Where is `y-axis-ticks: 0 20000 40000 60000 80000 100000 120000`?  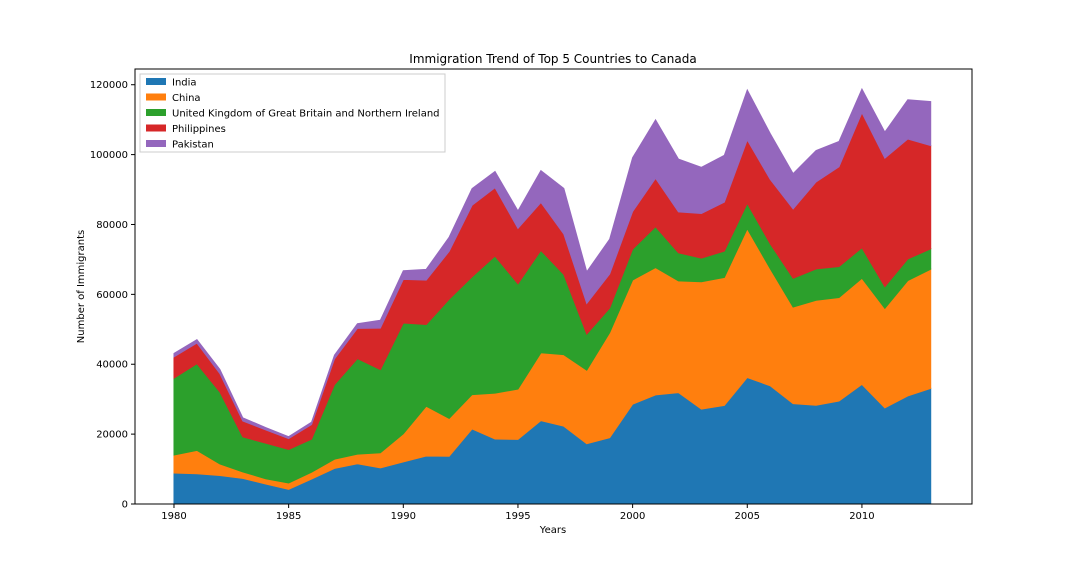
y-axis-ticks: 0 20000 40000 60000 80000 100000 120000 is located at coordinates (112, 295).